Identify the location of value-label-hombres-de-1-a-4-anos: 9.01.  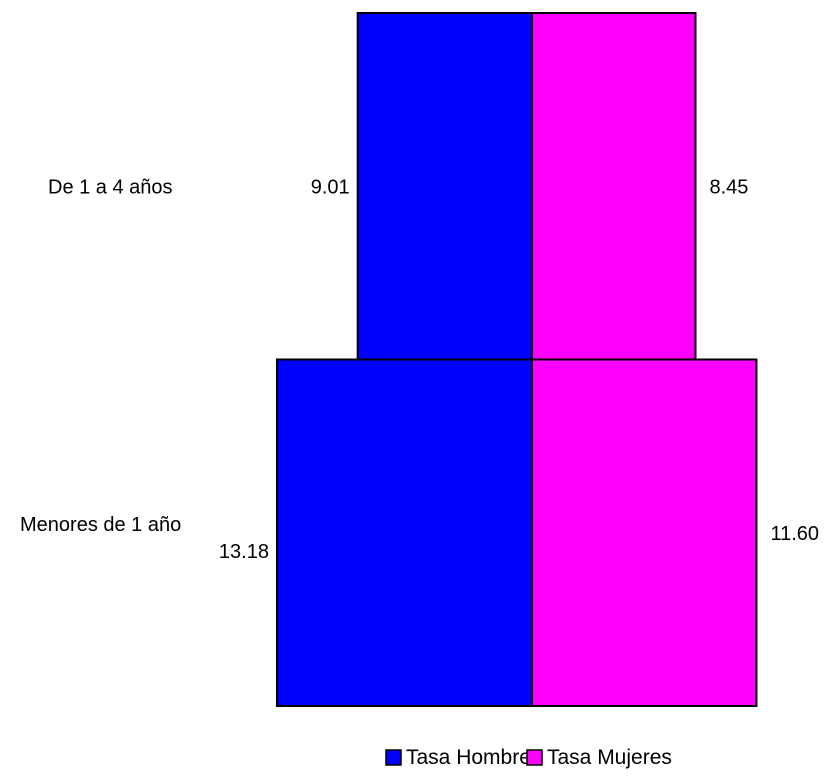
(330, 187).